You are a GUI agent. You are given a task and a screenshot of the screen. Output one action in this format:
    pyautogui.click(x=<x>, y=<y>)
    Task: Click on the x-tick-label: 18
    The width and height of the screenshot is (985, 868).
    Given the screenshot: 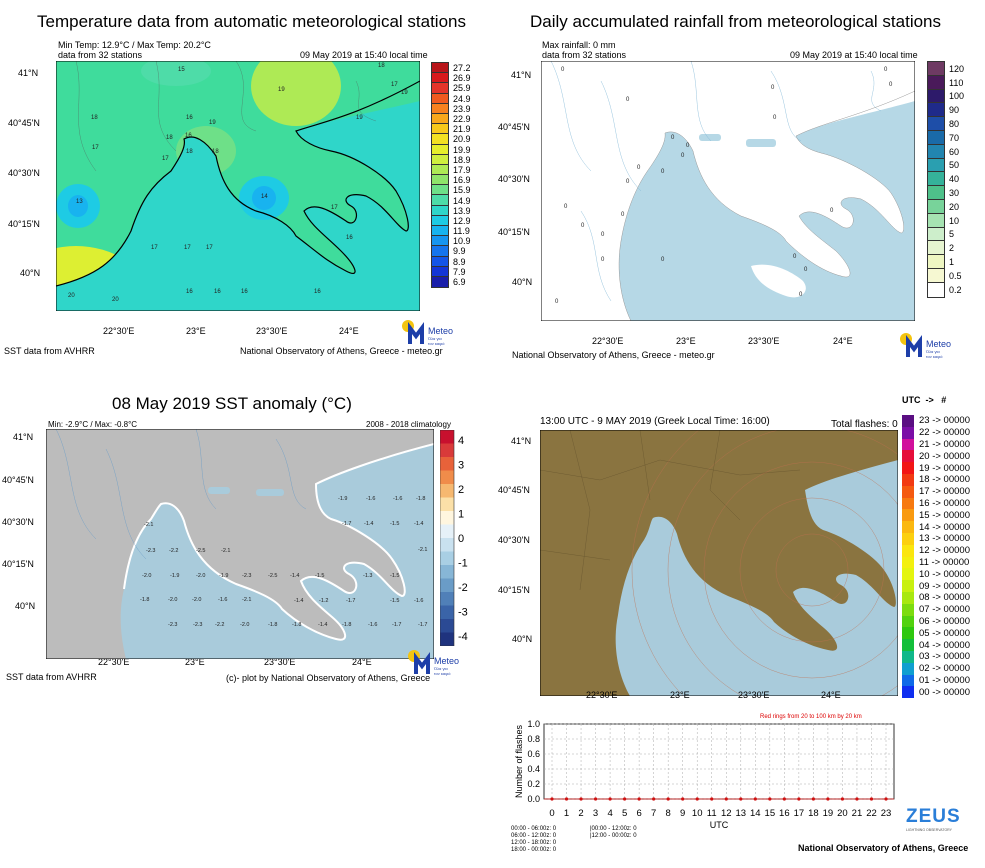 What is the action you would take?
    pyautogui.click(x=813, y=813)
    